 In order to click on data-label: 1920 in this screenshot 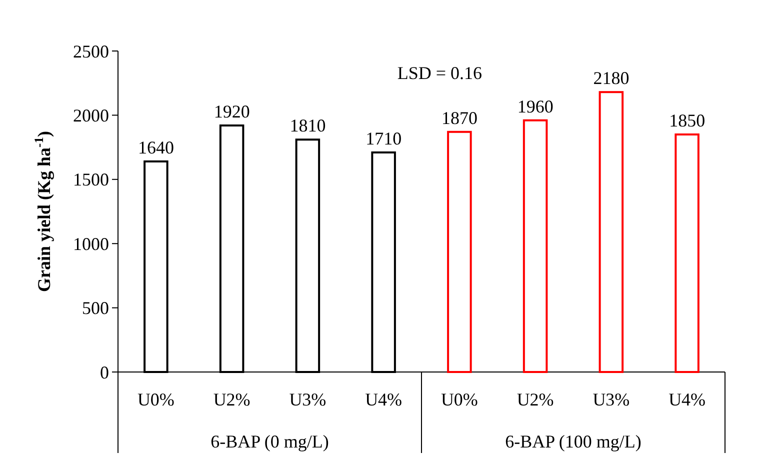, I will do `click(232, 111)`.